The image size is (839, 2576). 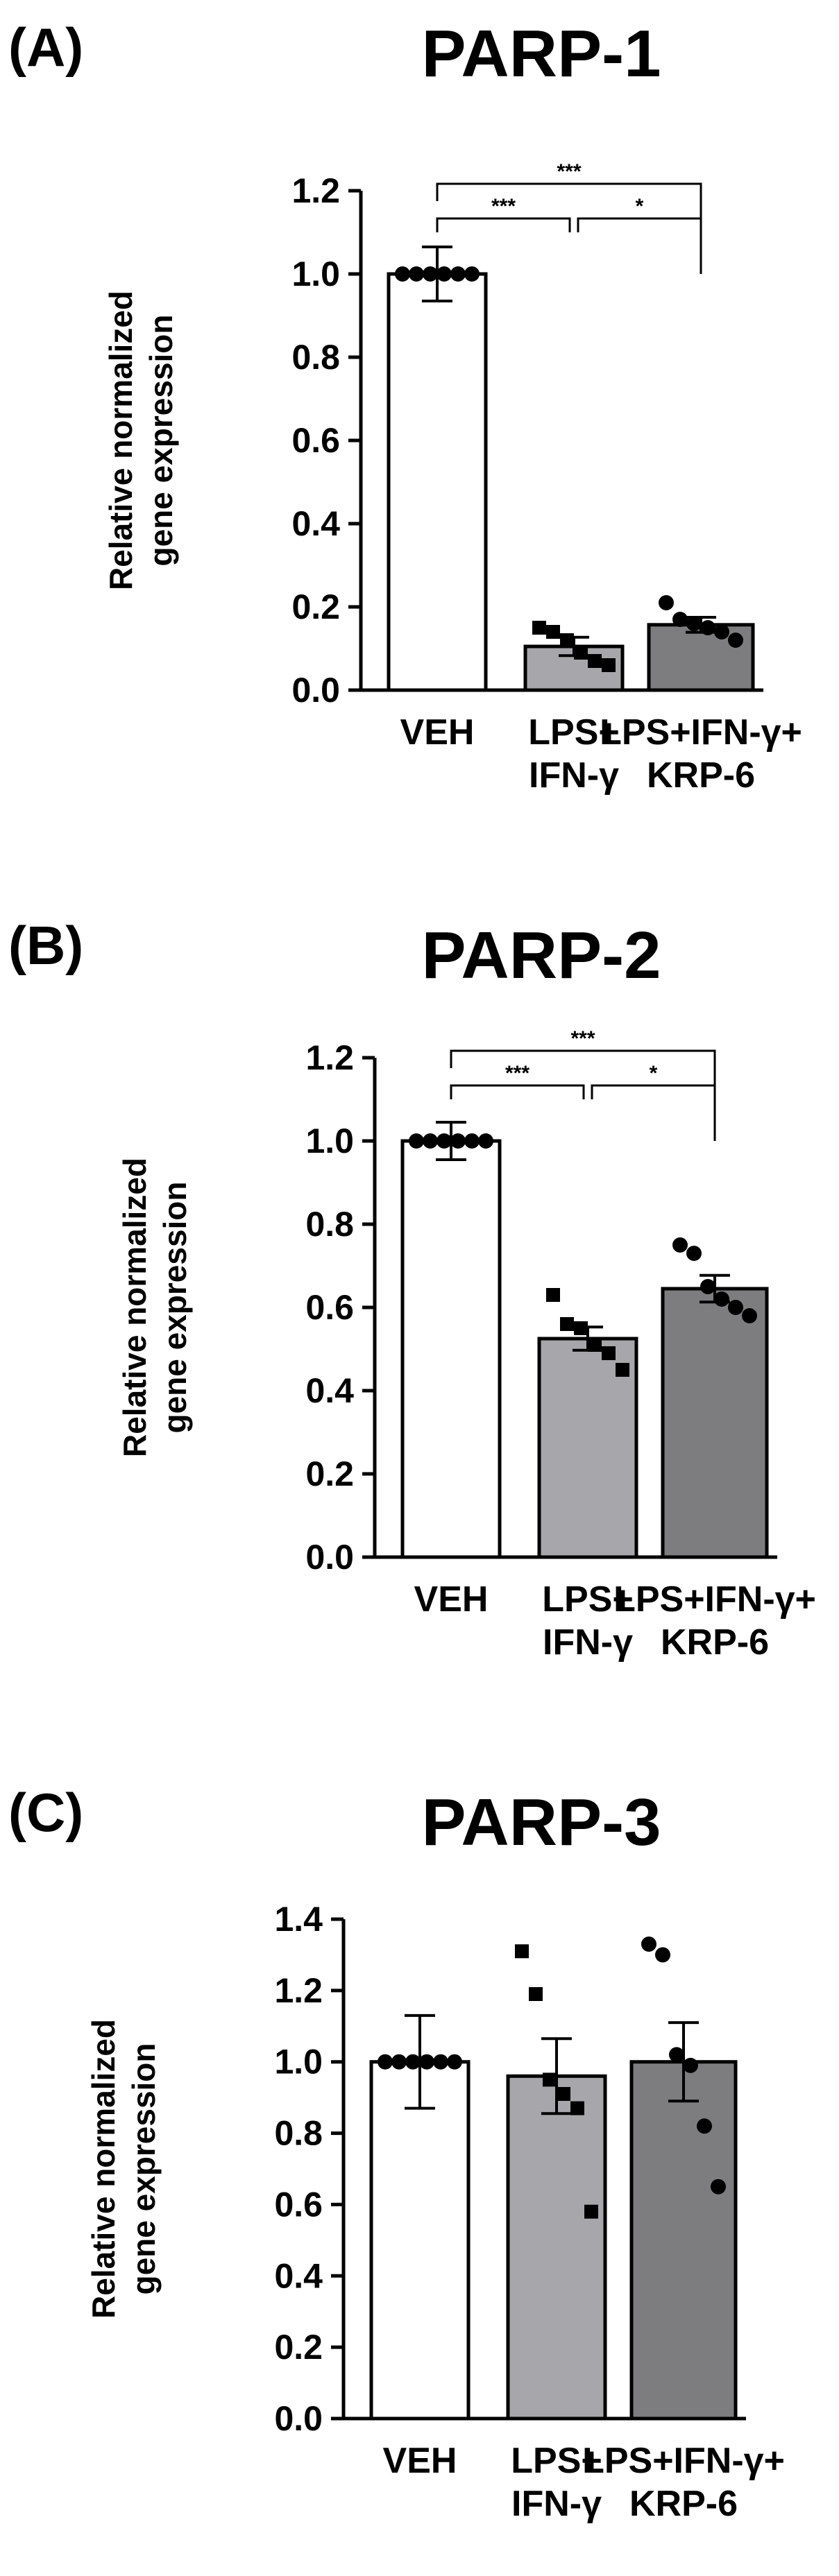 What do you see at coordinates (45, 1812) in the screenshot?
I see `panel-label: (C)` at bounding box center [45, 1812].